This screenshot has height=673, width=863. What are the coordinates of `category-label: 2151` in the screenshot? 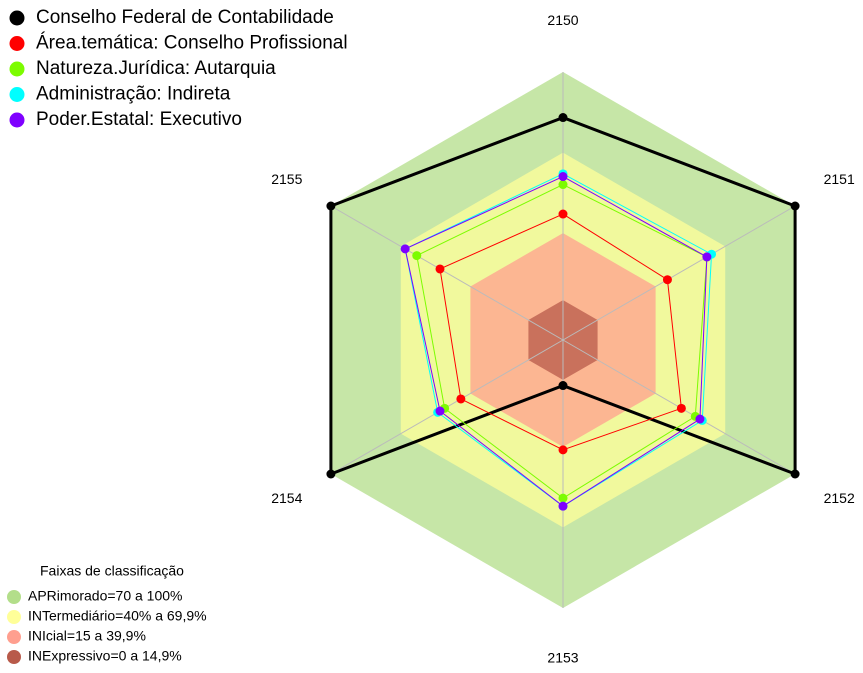 It's located at (839, 179).